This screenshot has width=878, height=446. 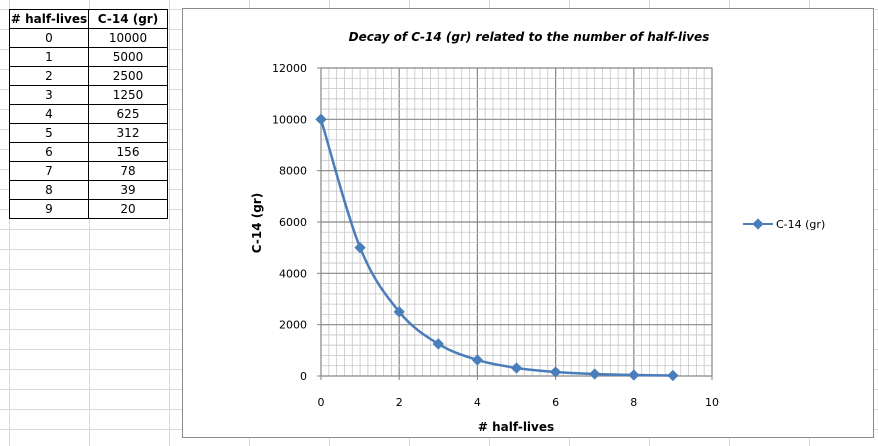 I want to click on table-row: 1 5000, so click(x=88, y=57).